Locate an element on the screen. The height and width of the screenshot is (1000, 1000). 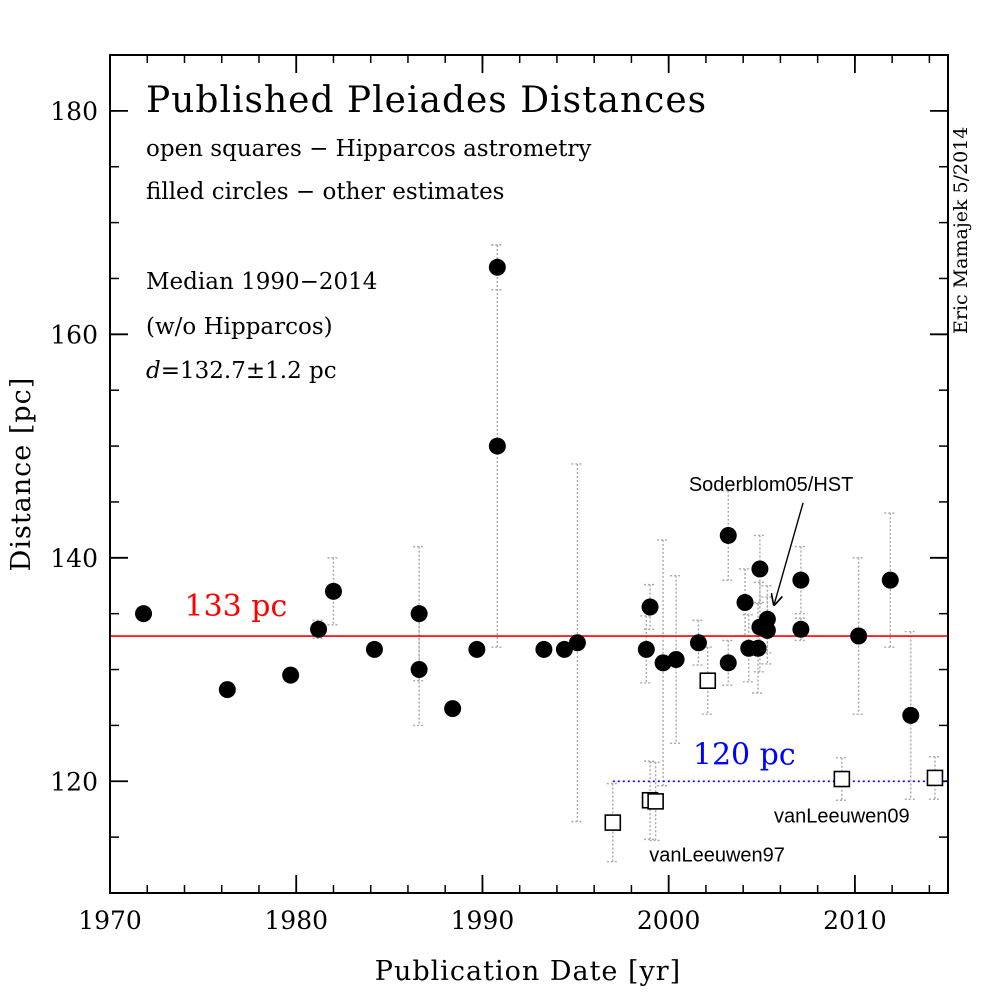
x-tick-label: 2000 is located at coordinates (669, 920).